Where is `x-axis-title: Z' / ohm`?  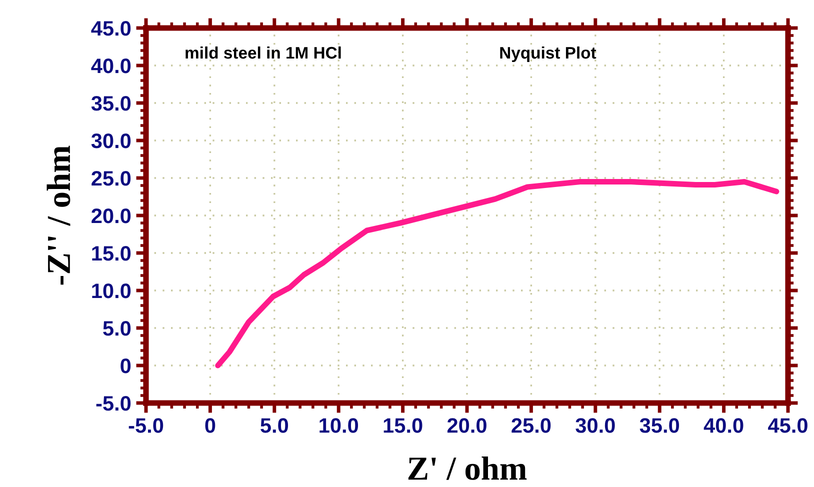
x-axis-title: Z' / ohm is located at coordinates (467, 468).